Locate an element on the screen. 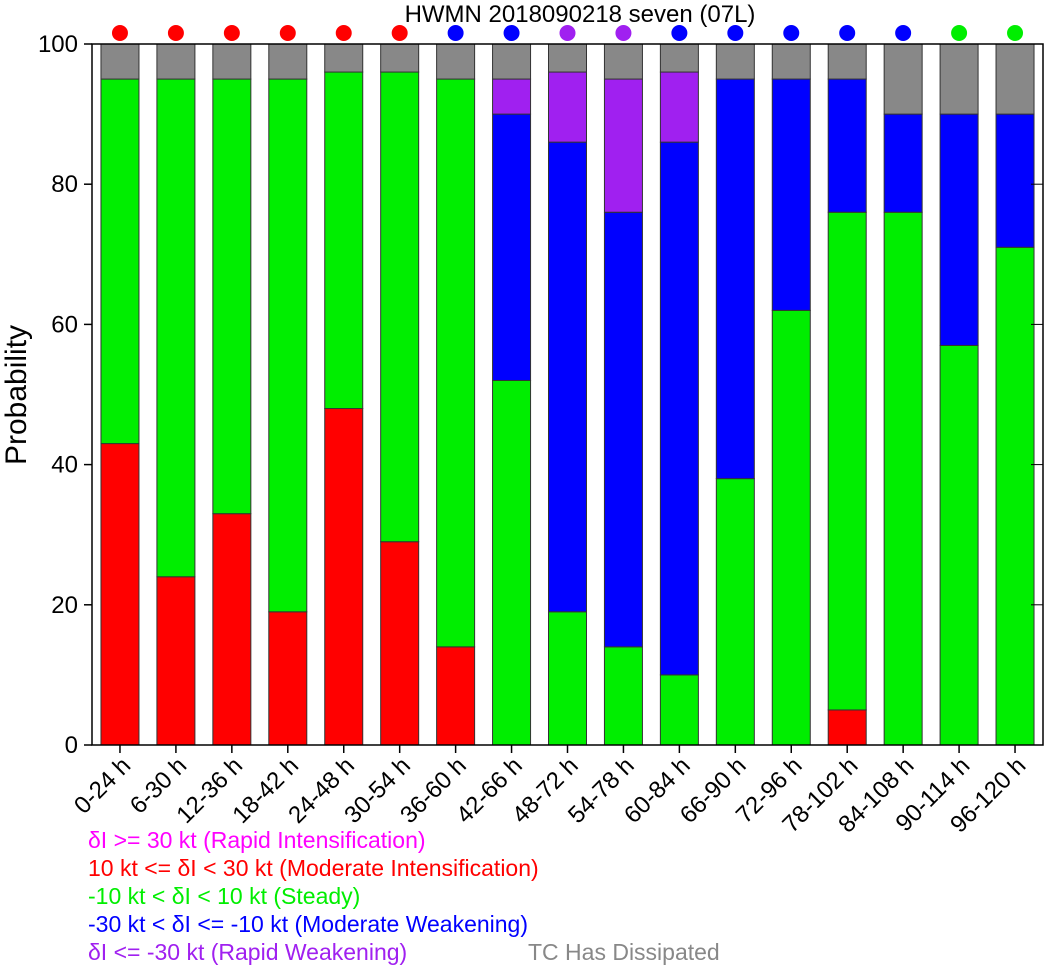  legend-entry-rapid-intensification: δI >= 30 kt (Rapid Intensification) is located at coordinates (257, 840).